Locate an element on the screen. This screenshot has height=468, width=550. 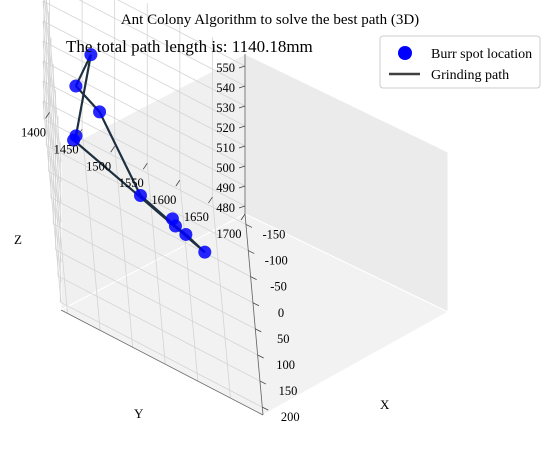
z-tick-label: 530 is located at coordinates (225, 108).